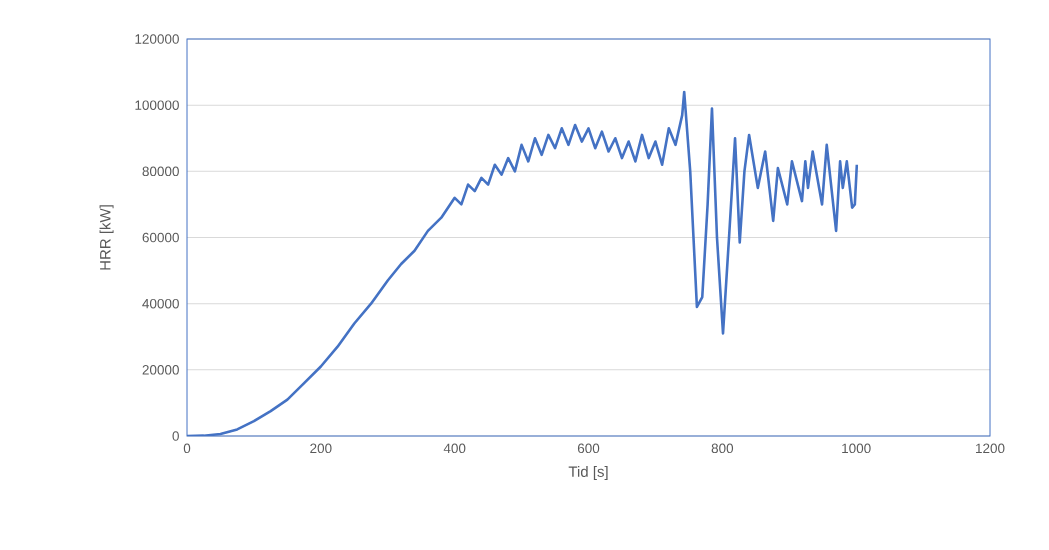  I want to click on y-tick-label: 120000, so click(157, 39).